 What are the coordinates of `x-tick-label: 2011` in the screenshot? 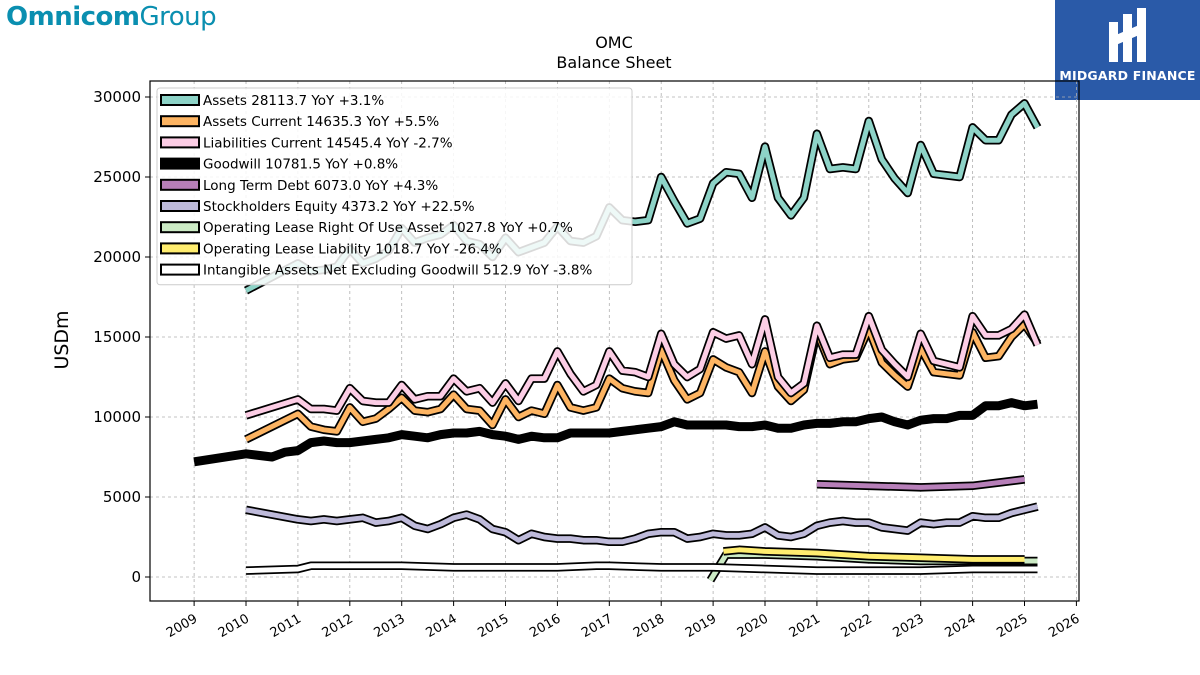 It's located at (286, 626).